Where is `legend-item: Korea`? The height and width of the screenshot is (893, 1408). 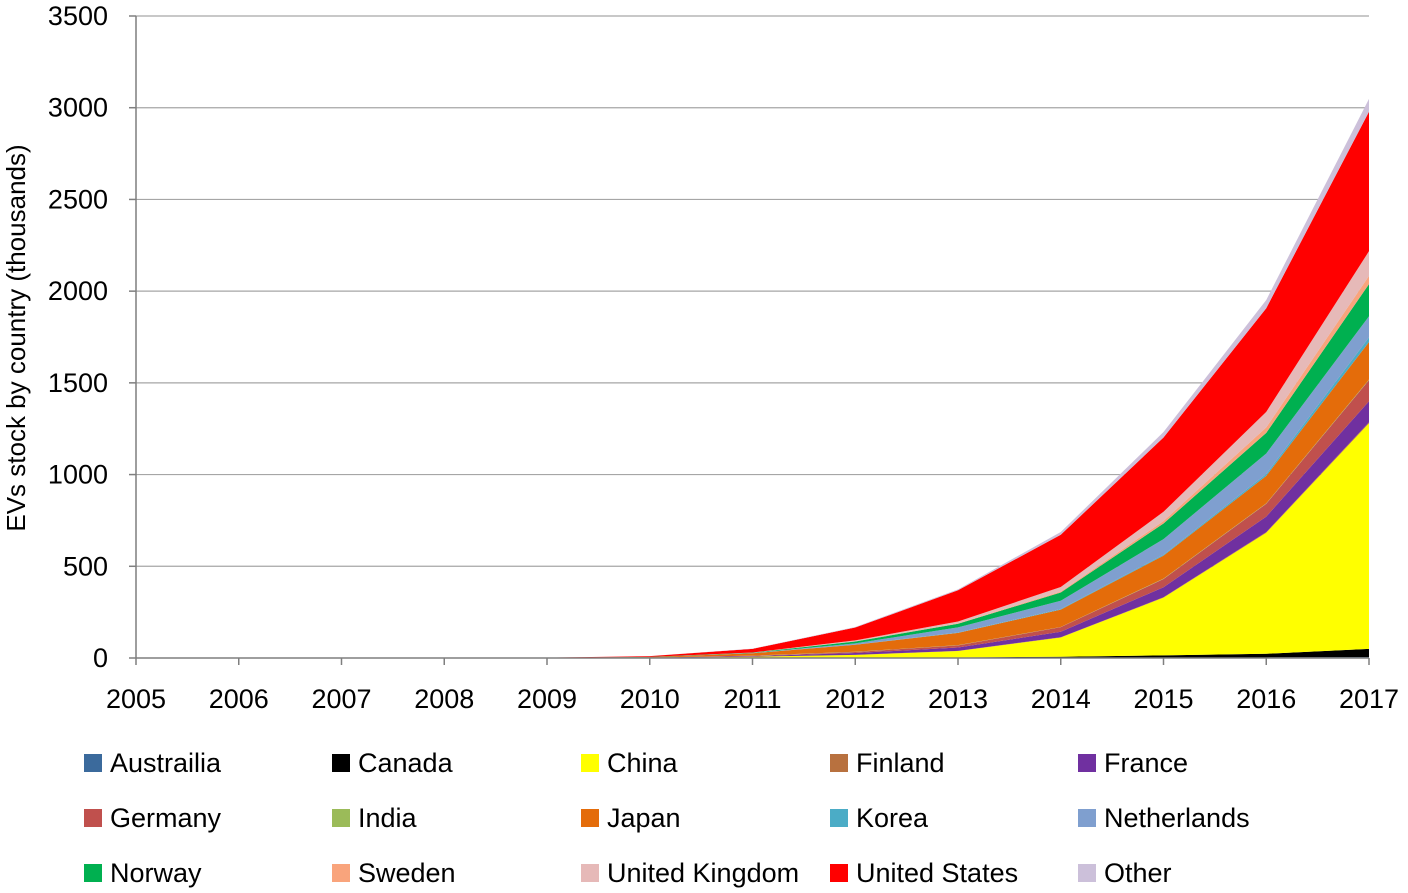 legend-item: Korea is located at coordinates (879, 818).